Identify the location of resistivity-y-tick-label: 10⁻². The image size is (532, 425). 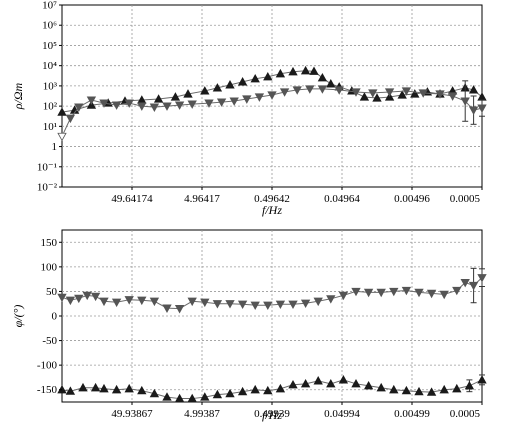
(47, 188).